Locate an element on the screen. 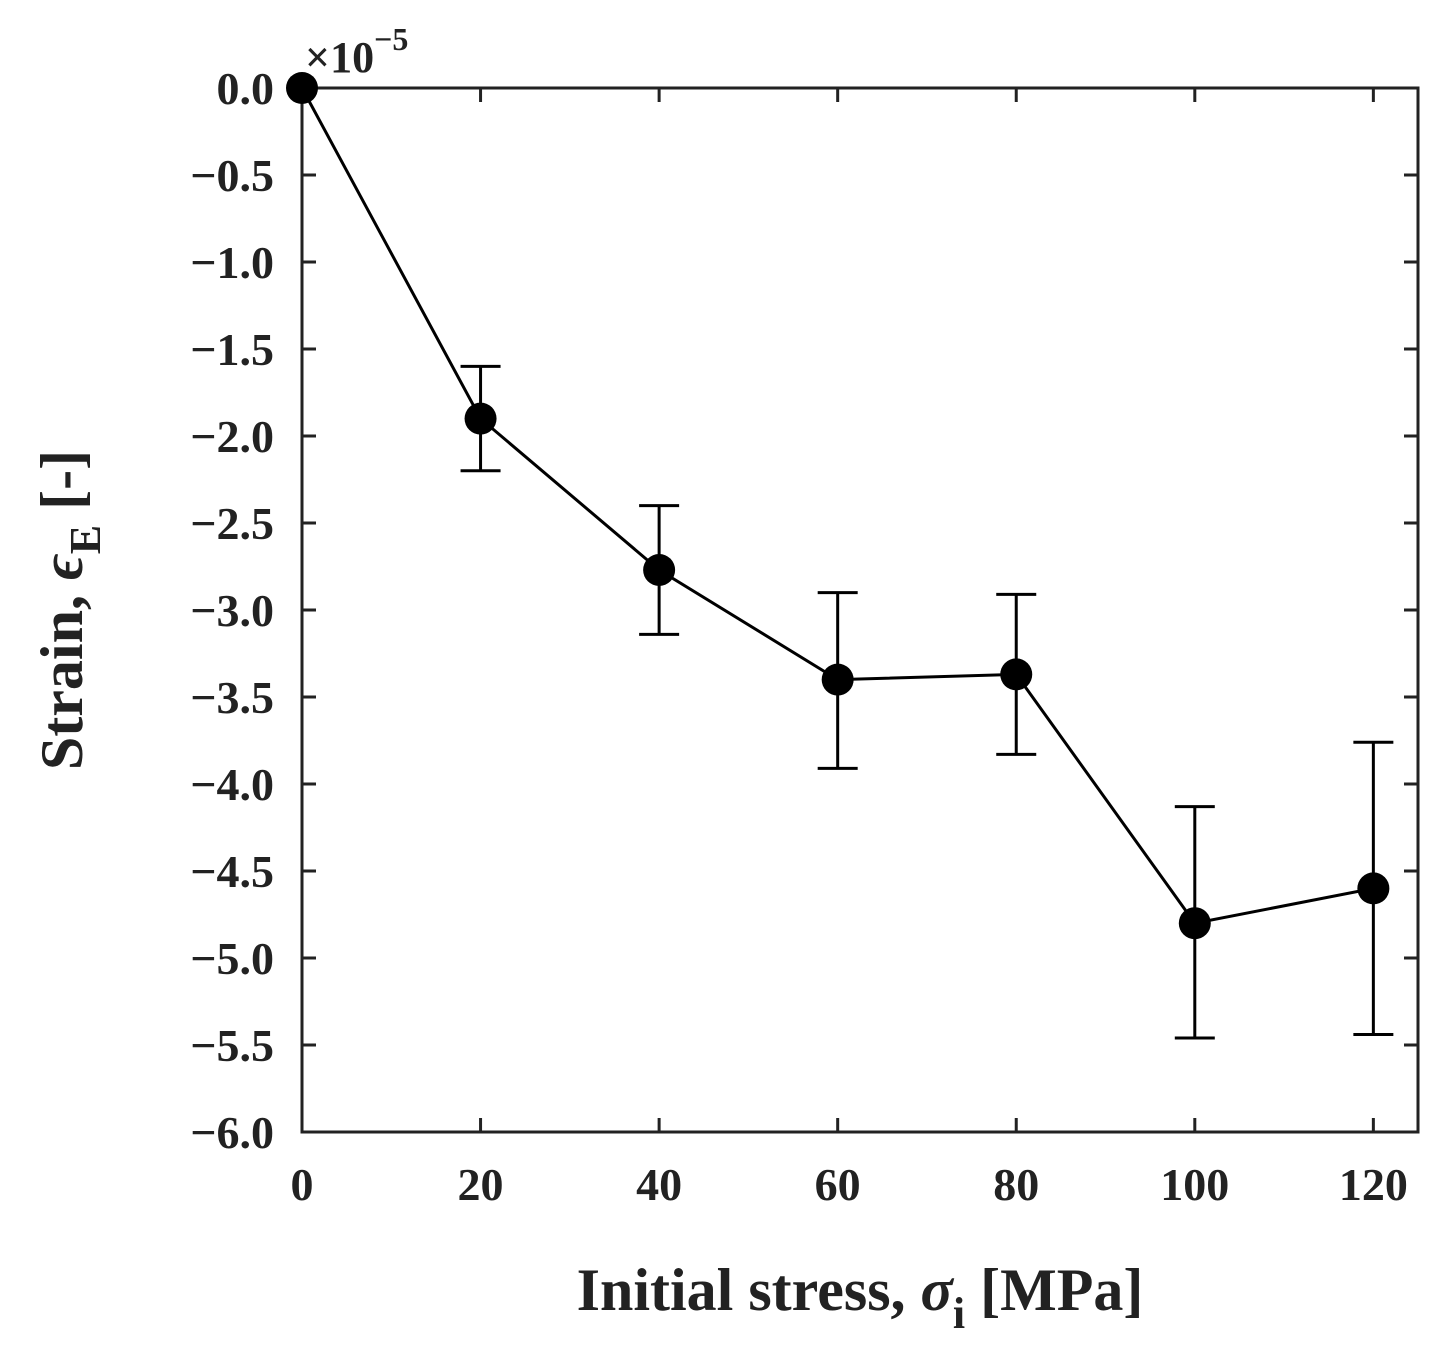  y-exponent-prefix: ×10 is located at coordinates (339, 57).